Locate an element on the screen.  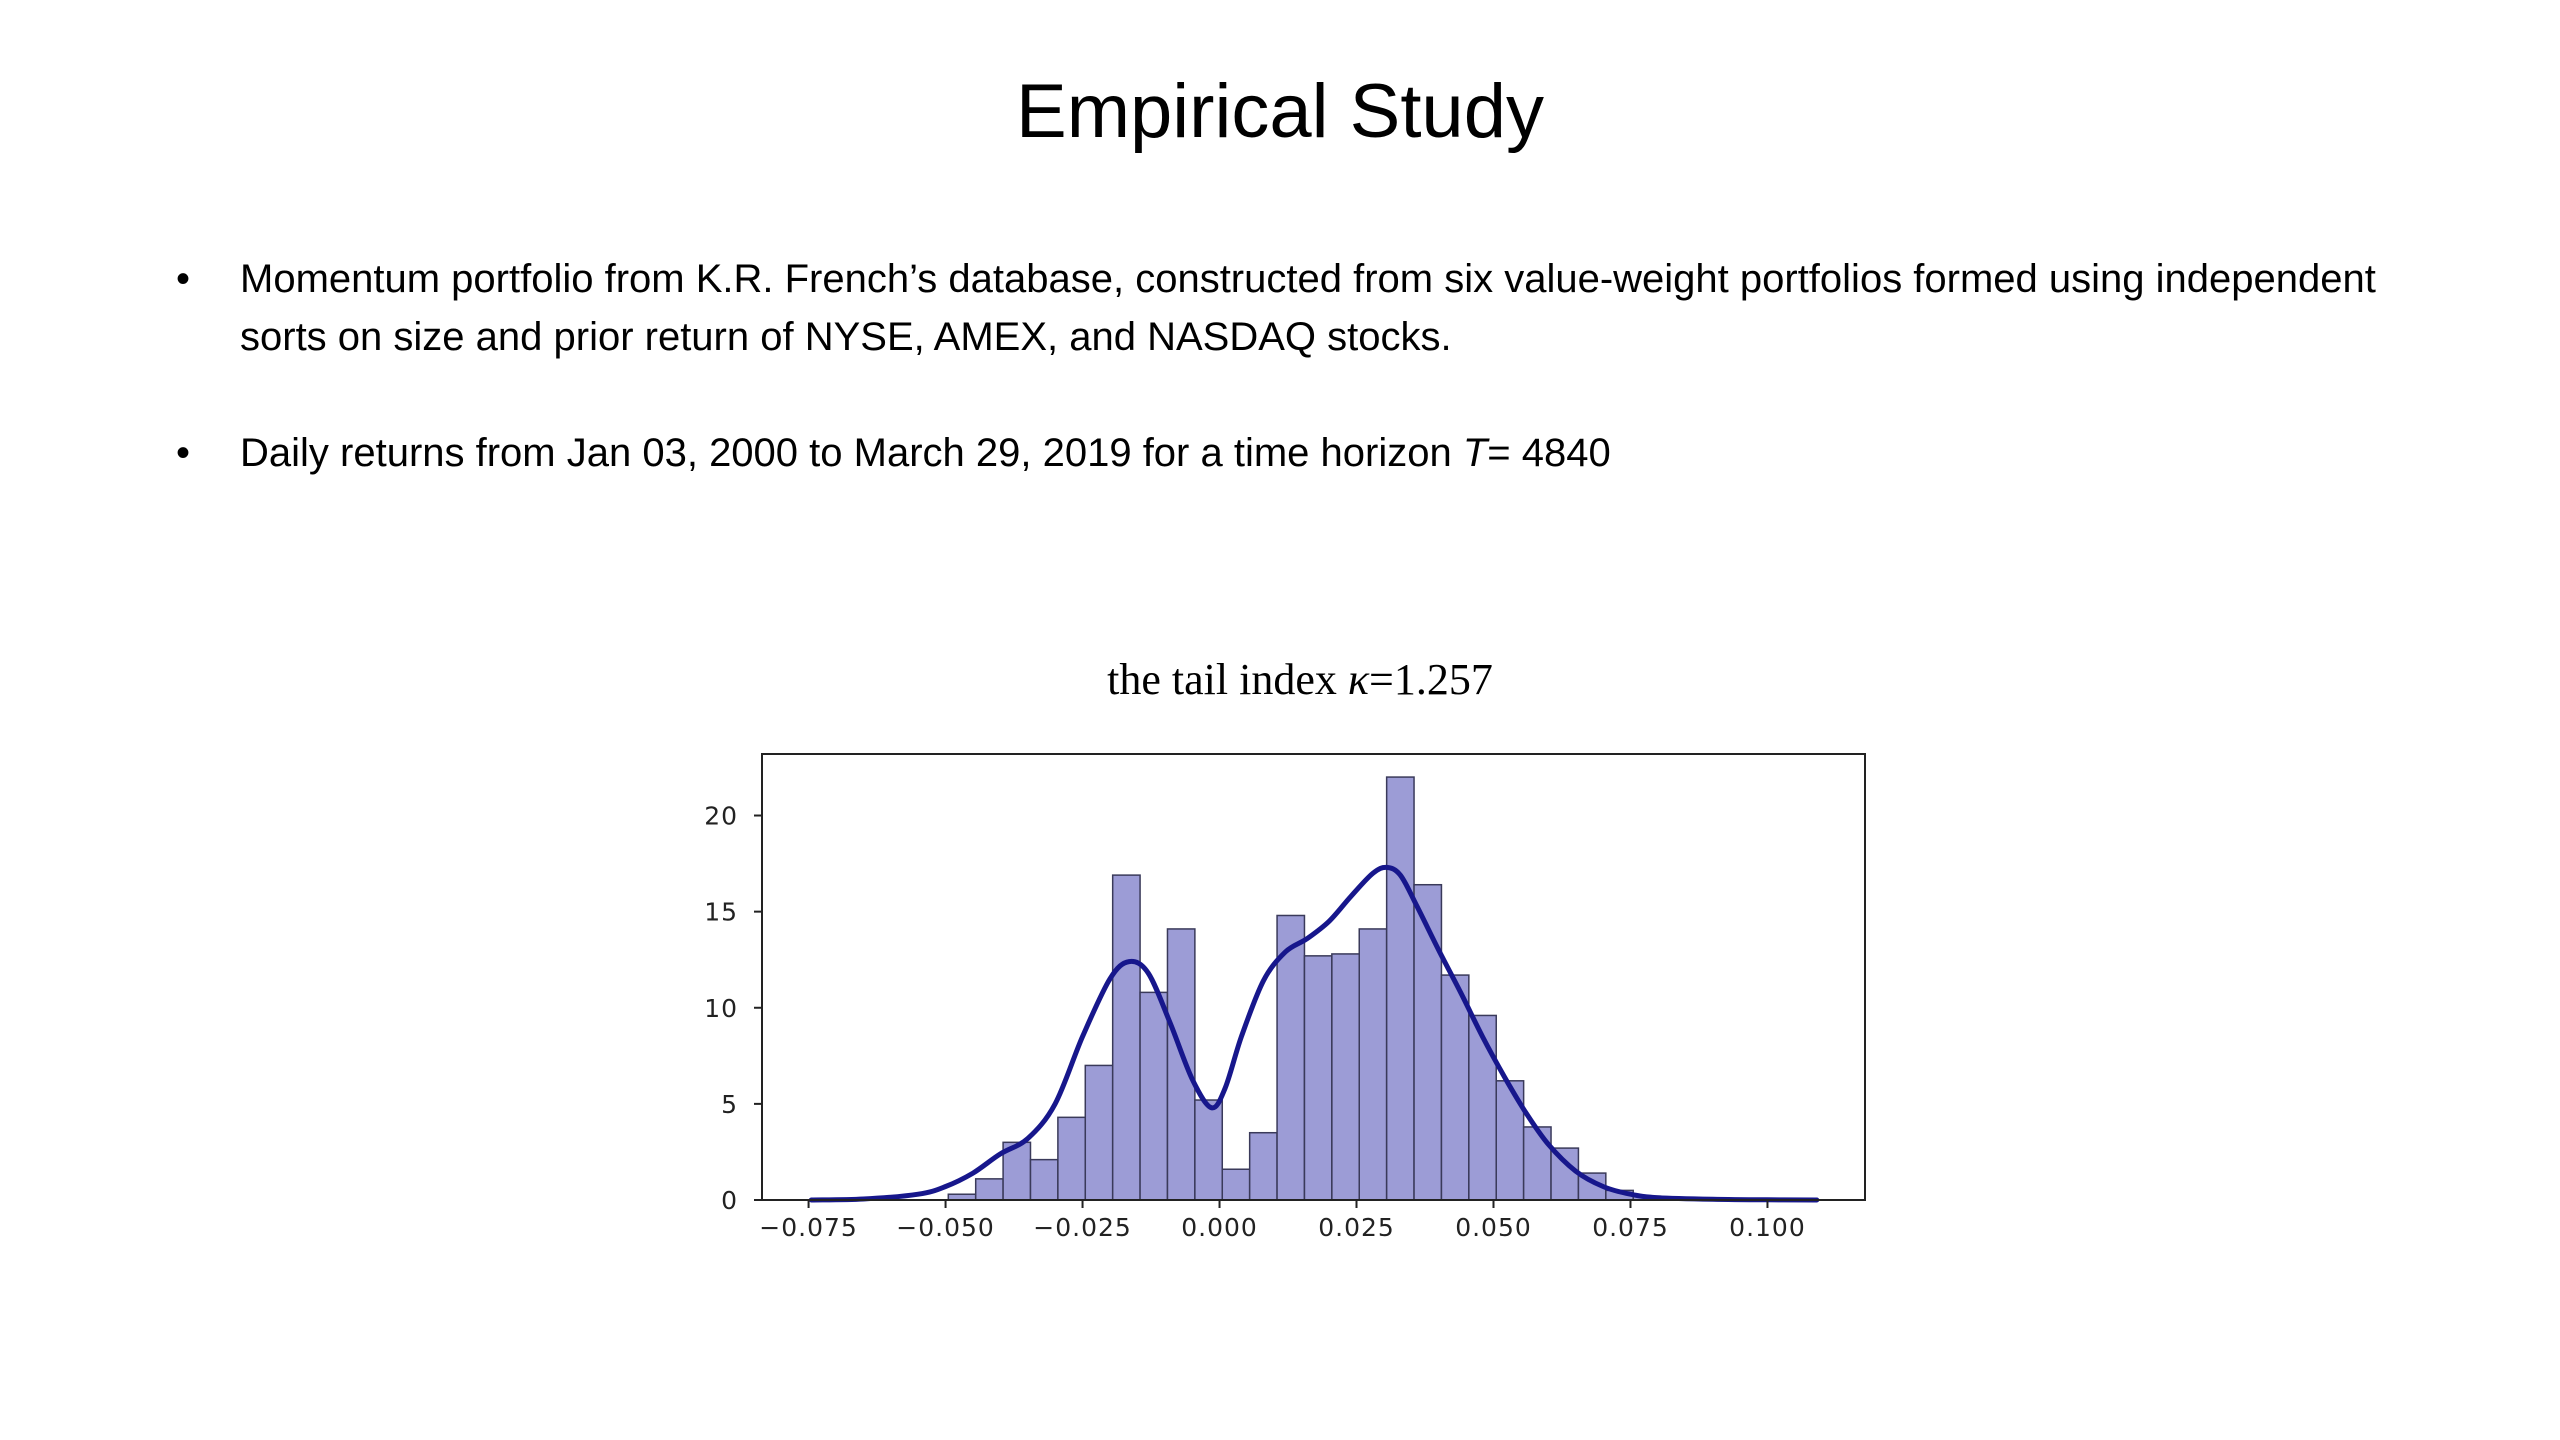
chart-title-symbol: κ is located at coordinates (1358, 679).